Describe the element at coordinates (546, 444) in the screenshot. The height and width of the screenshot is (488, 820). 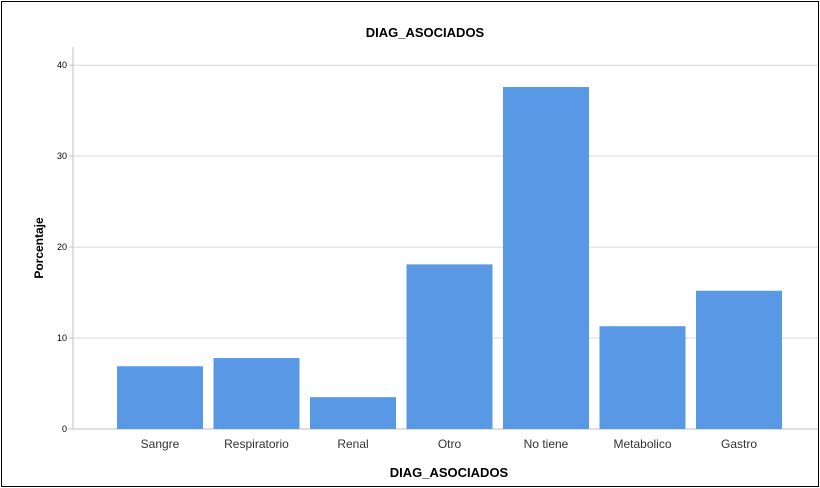
I see `x-tick-label: No tiene` at that location.